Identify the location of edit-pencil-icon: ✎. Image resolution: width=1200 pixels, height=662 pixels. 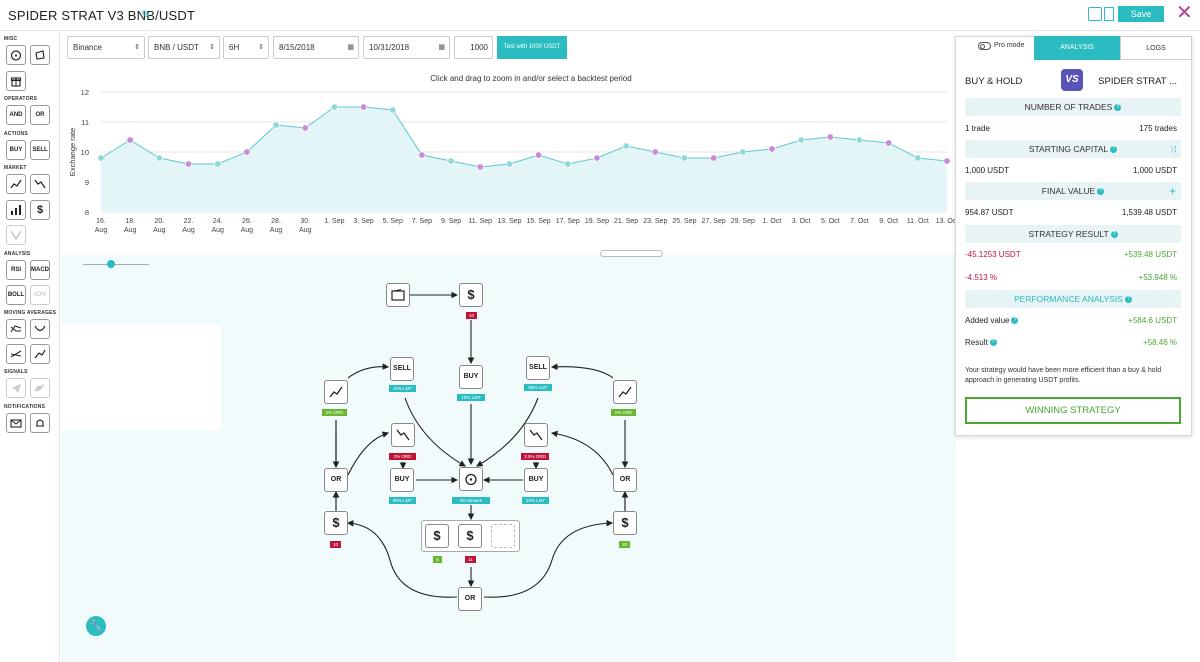
(146, 15).